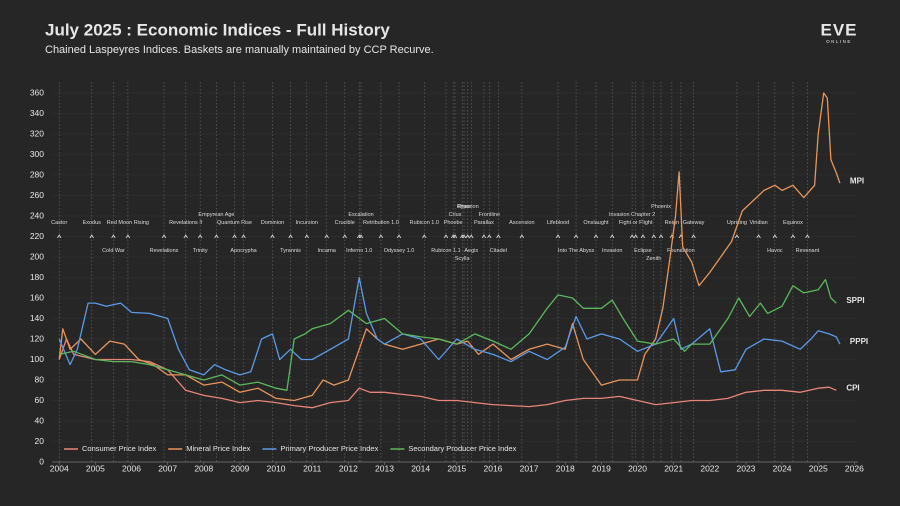  Describe the element at coordinates (463, 259) in the screenshot. I see `annotation-label: Scylla` at that location.